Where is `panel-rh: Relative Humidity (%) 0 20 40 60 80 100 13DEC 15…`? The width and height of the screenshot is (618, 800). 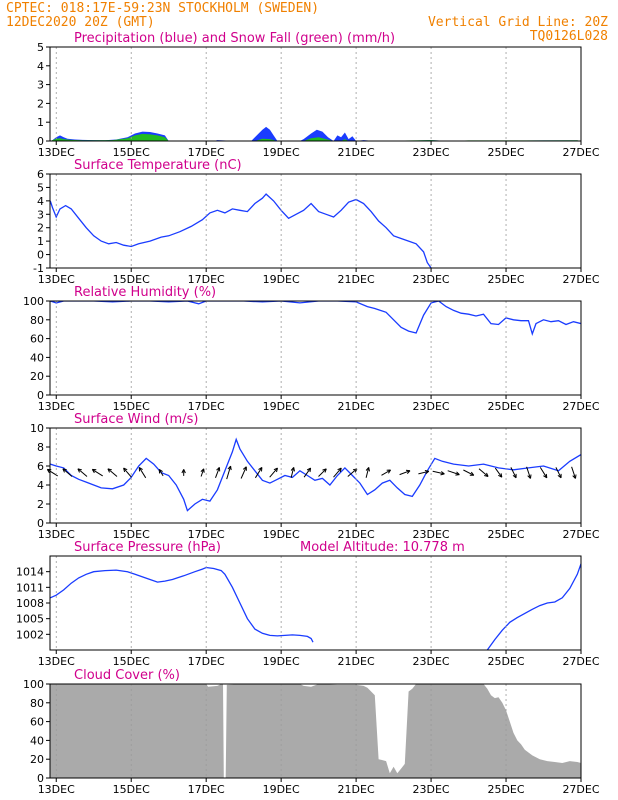 panel-rh: Relative Humidity (%) 0 20 40 60 80 100 13DEC 15… is located at coordinates (311, 349).